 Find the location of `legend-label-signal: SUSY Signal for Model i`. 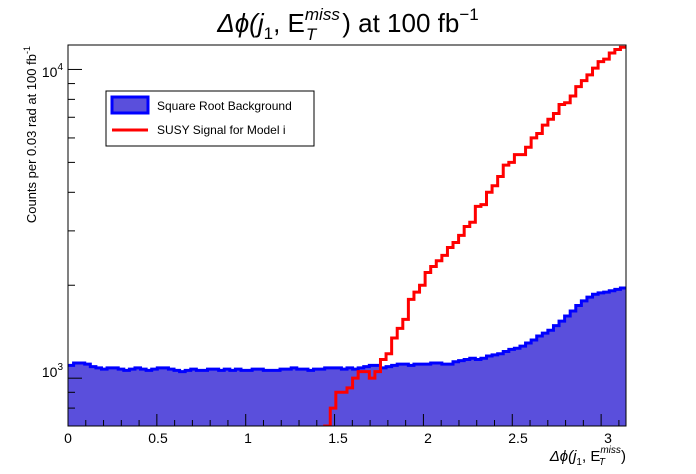

legend-label-signal: SUSY Signal for Model i is located at coordinates (221, 130).